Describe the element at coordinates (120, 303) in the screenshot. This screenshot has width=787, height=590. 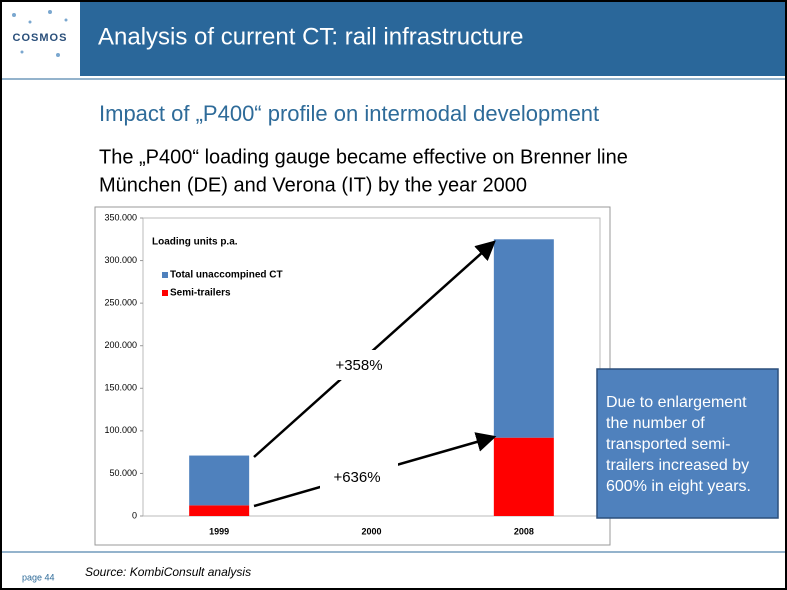
I see `y-tick-label: 250.000` at that location.